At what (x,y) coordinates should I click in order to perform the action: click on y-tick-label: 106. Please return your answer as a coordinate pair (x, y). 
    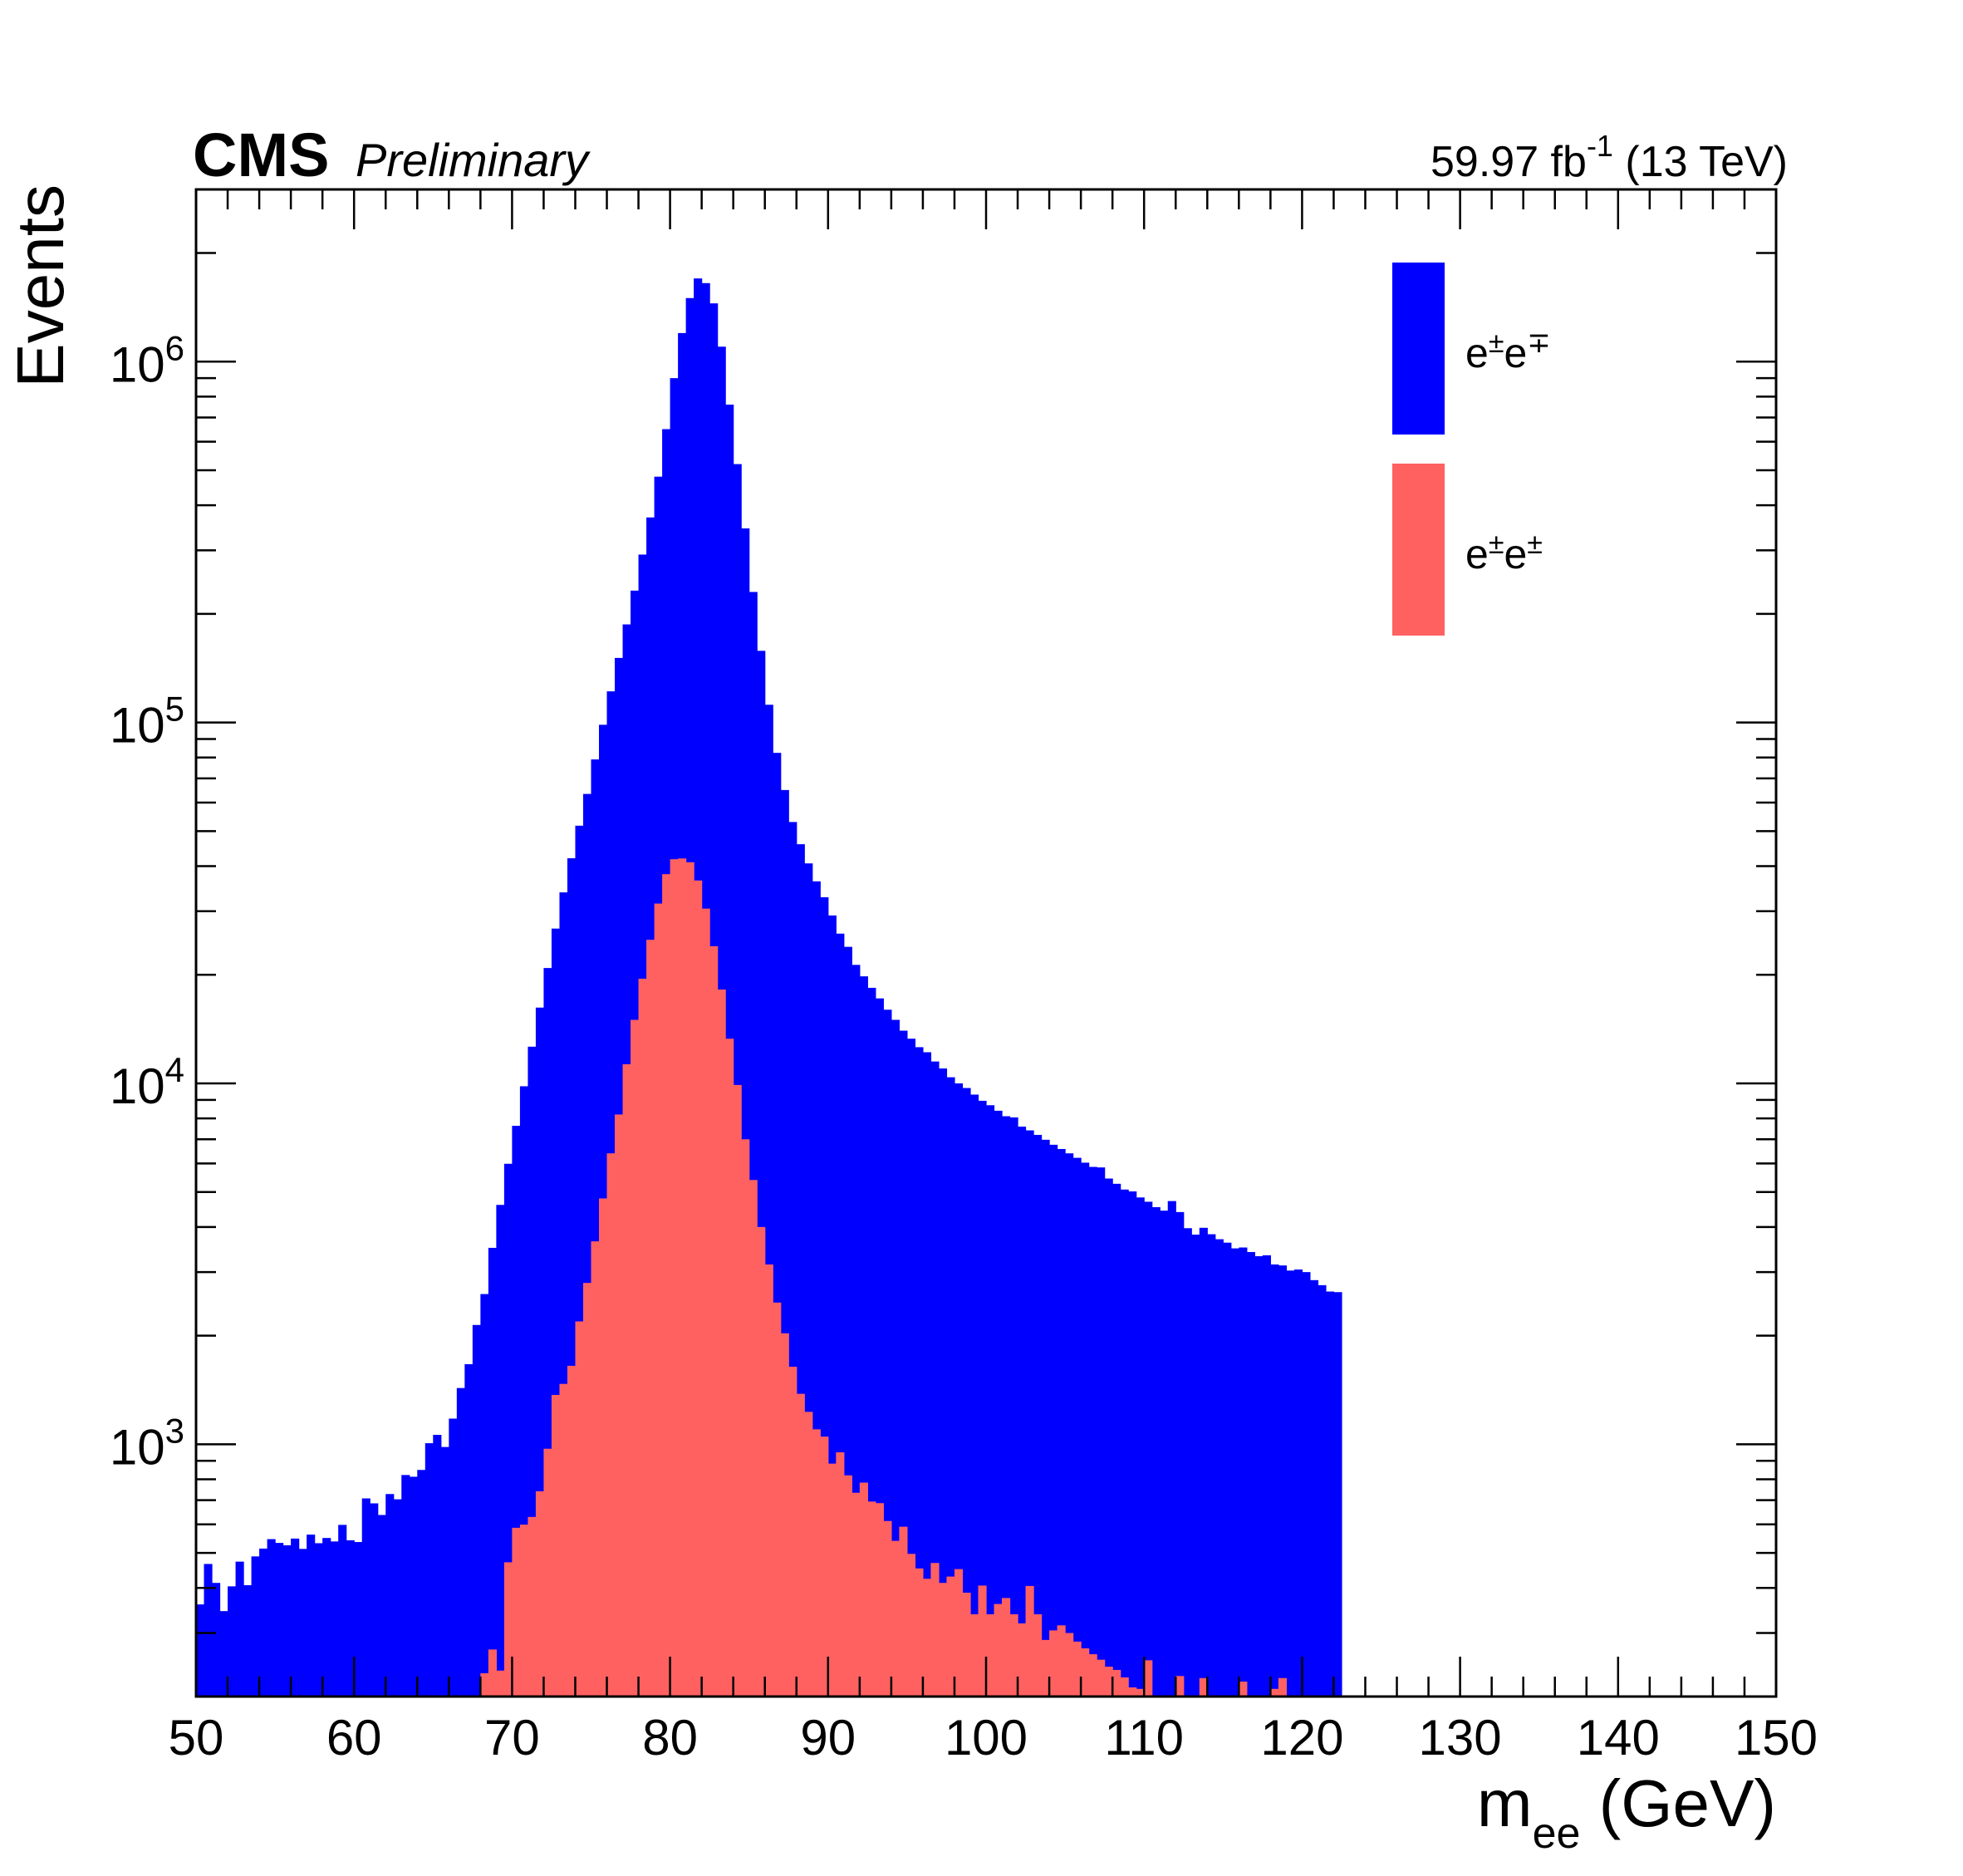
    Looking at the image, I should click on (147, 360).